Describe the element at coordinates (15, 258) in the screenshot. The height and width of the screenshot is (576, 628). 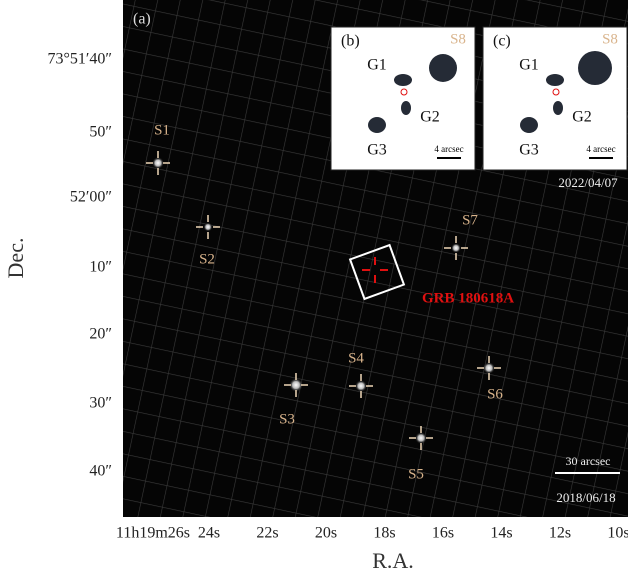
I see `y-axis-title: Dec.` at that location.